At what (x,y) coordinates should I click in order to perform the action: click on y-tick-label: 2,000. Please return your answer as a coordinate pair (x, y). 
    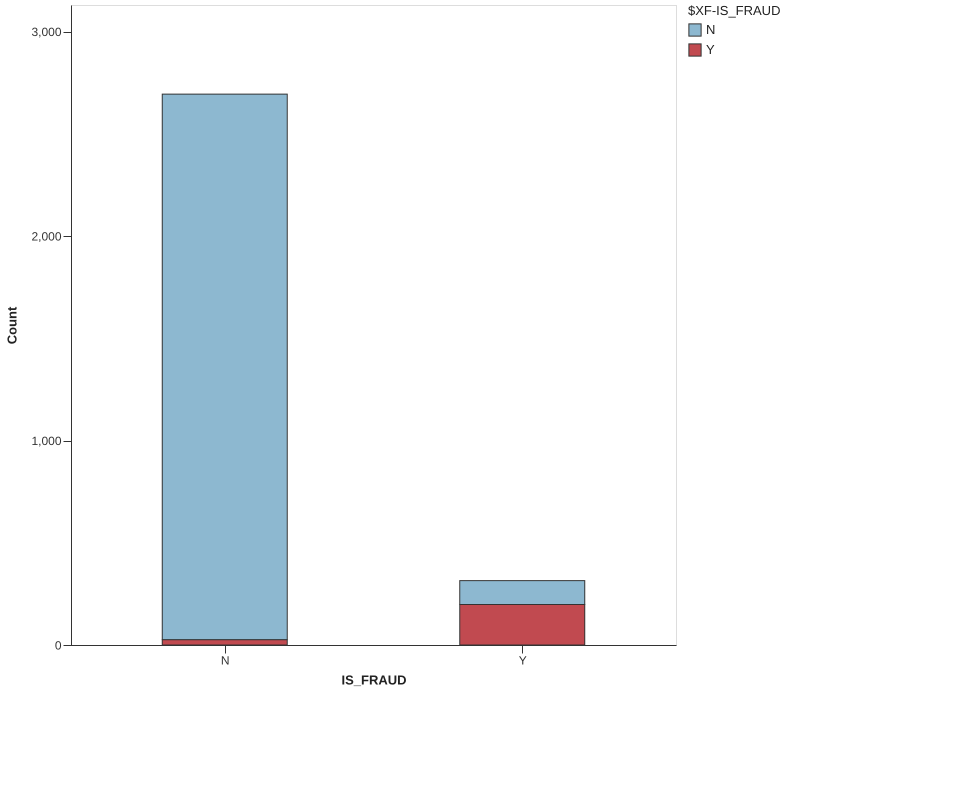
    Looking at the image, I should click on (46, 237).